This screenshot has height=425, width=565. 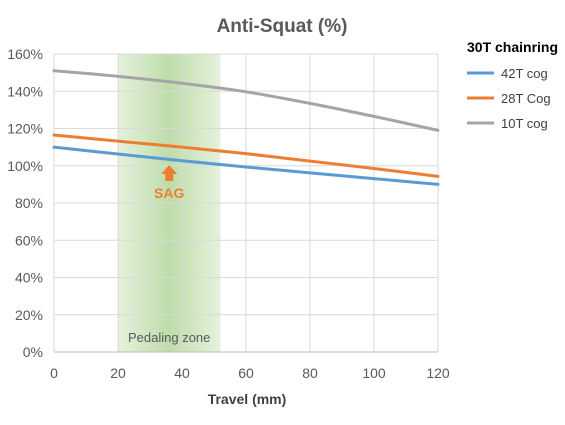 I want to click on y-tick-label: 120%, so click(x=25, y=129).